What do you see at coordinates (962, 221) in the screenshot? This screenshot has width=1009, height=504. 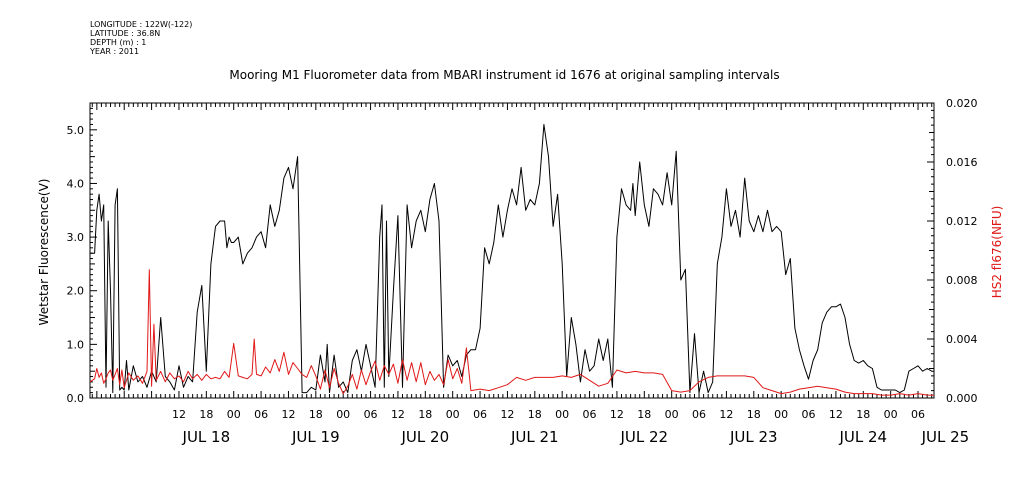 I see `y-right-tick-label: 0.012` at bounding box center [962, 221].